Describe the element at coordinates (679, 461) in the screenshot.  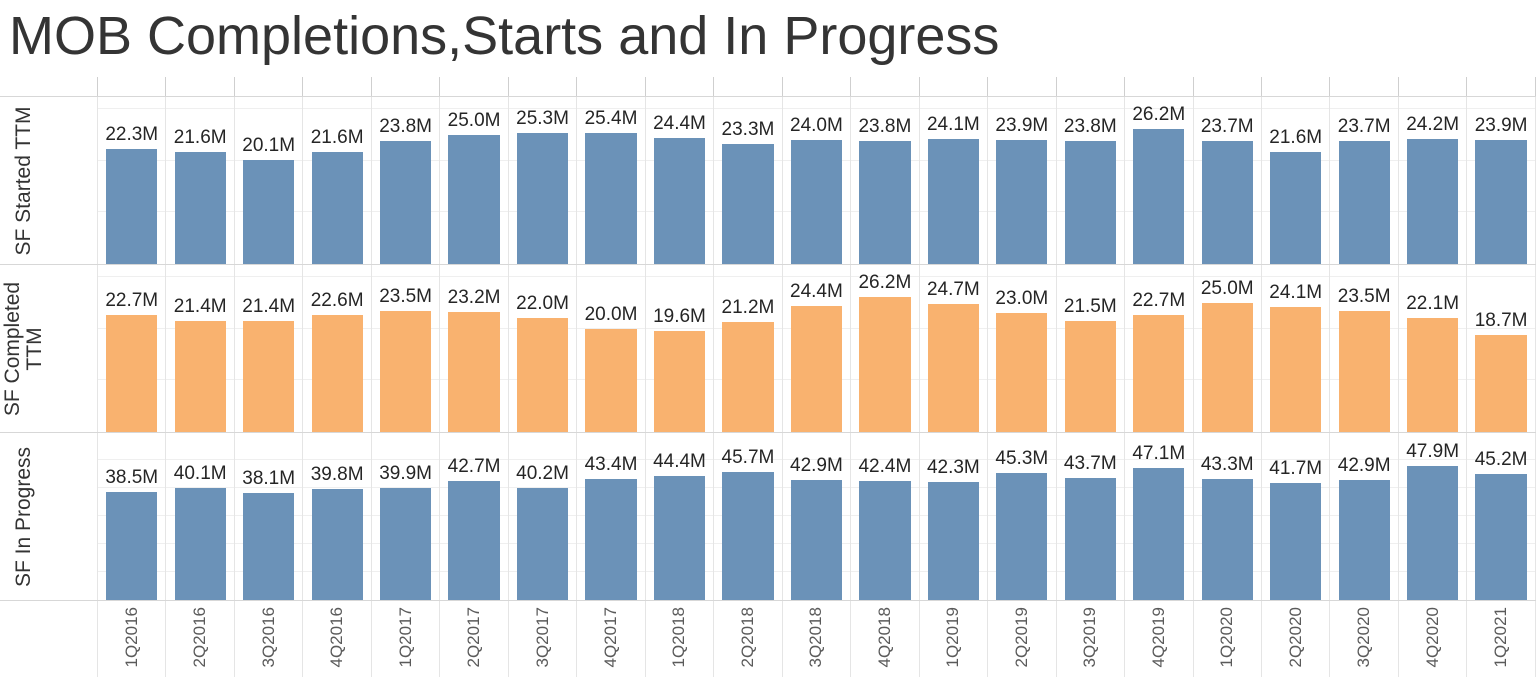
I see `bar-value-label: 44.4M` at that location.